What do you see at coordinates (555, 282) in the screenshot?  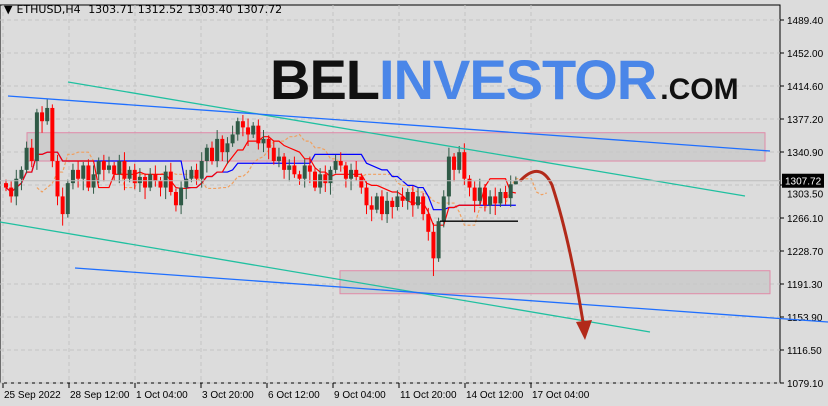 I see `price-zone` at bounding box center [555, 282].